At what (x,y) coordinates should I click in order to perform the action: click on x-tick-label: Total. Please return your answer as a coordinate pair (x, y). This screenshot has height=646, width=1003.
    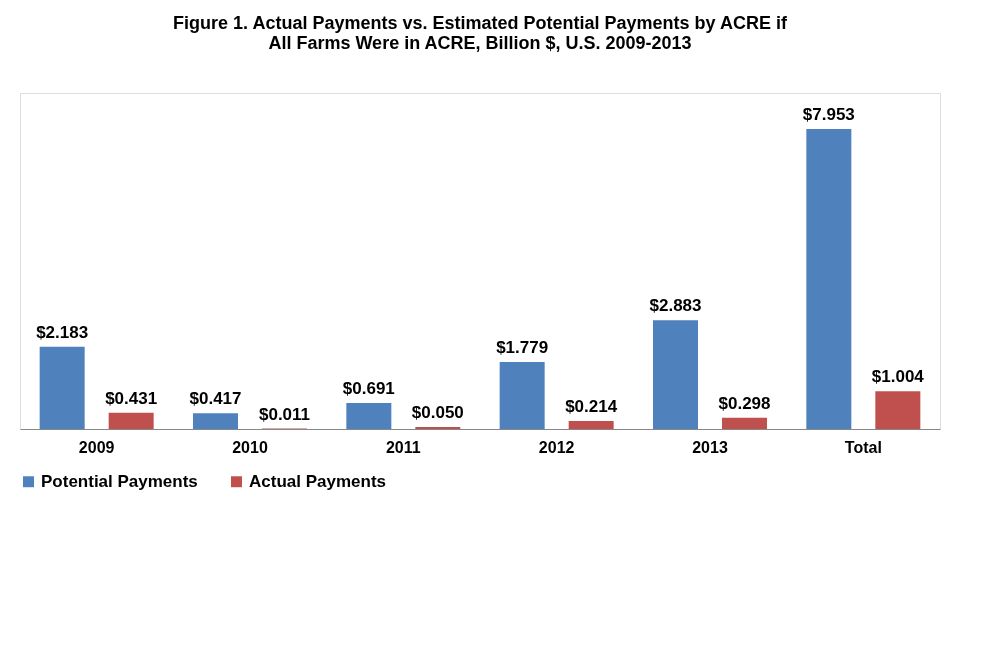
    Looking at the image, I should click on (863, 447).